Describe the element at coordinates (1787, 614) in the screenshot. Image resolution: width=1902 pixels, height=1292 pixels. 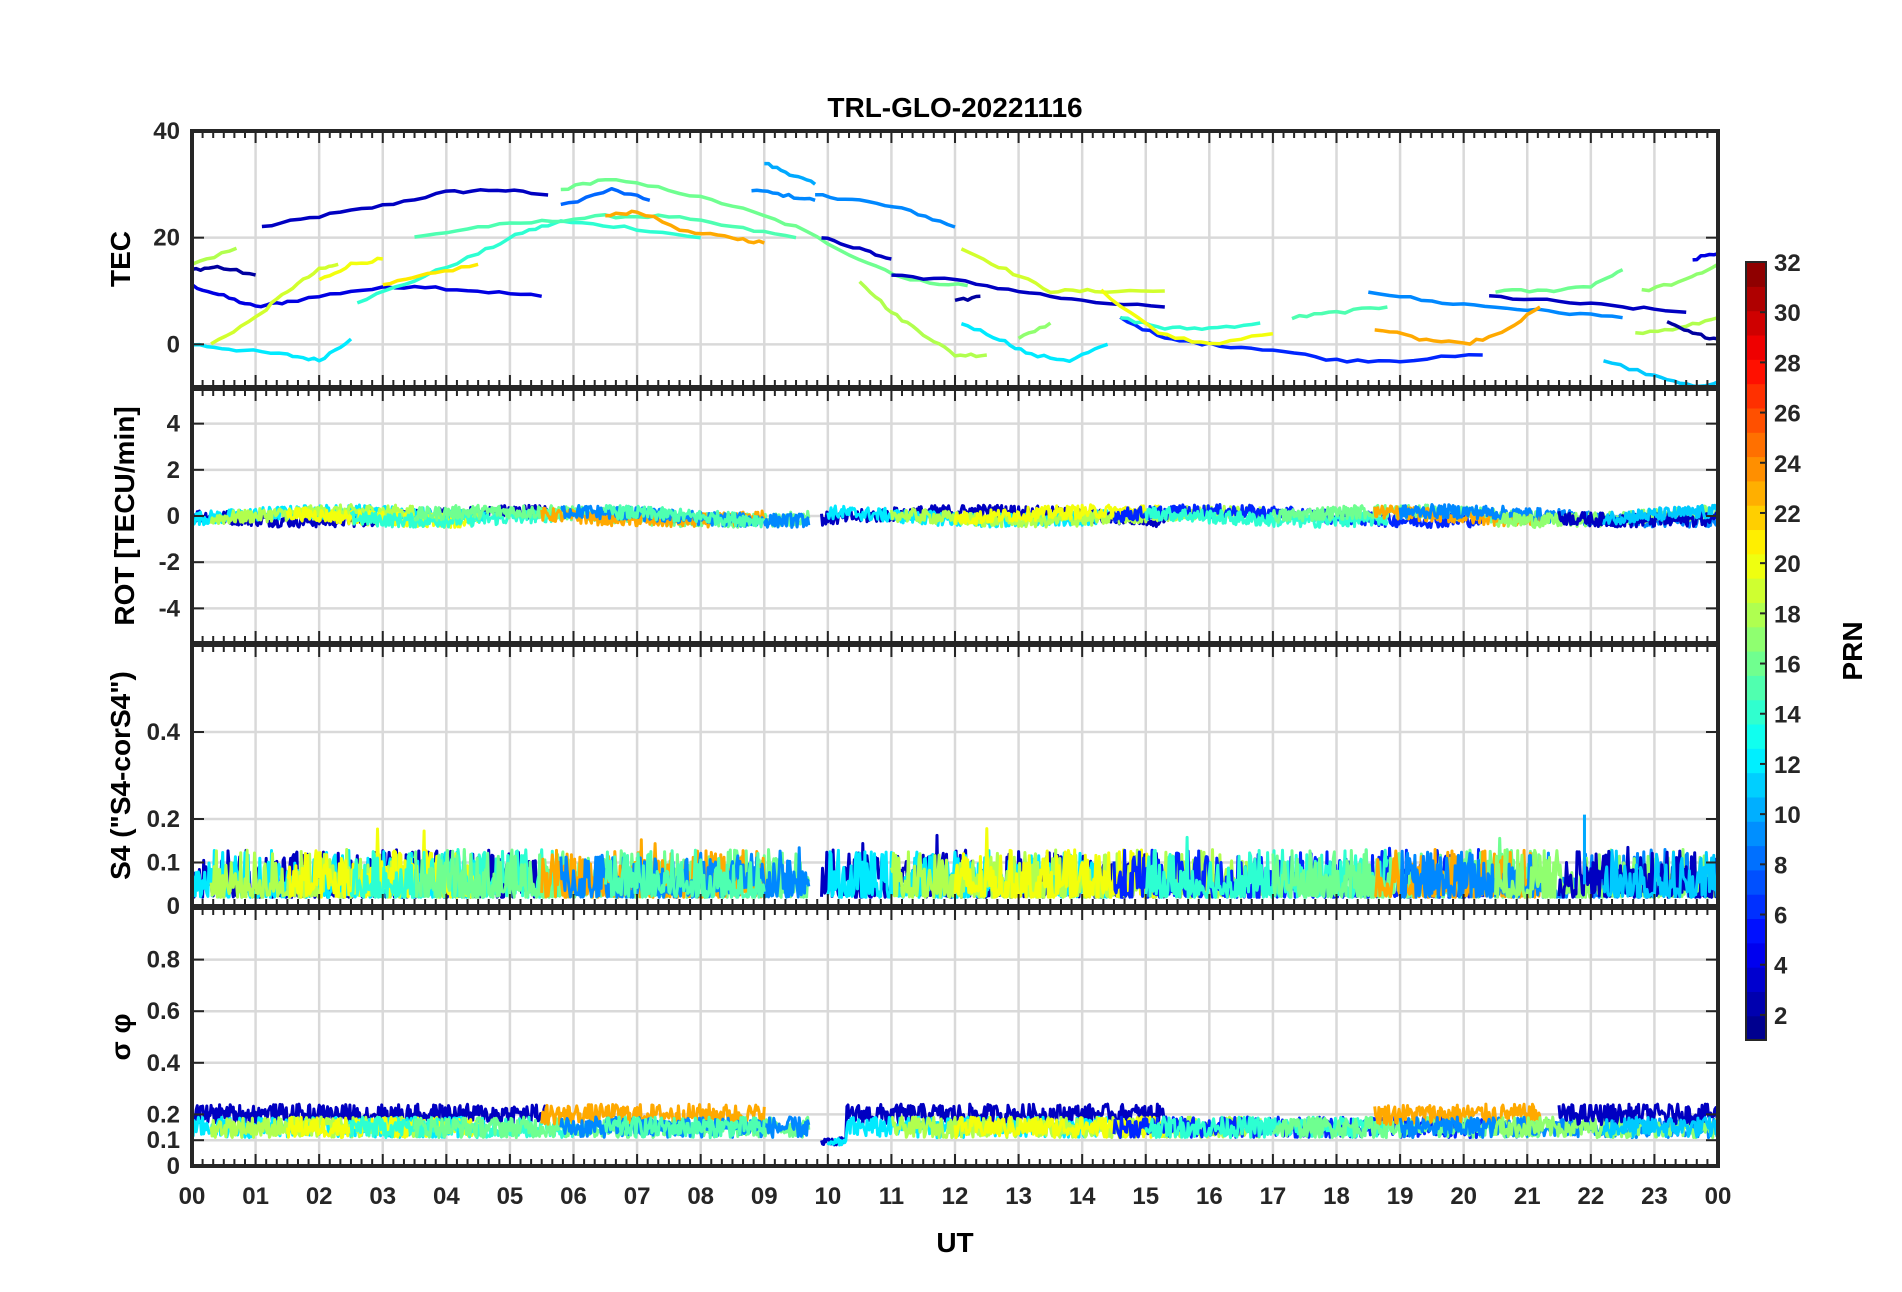
I see `colorbar-tick-label: 18` at that location.